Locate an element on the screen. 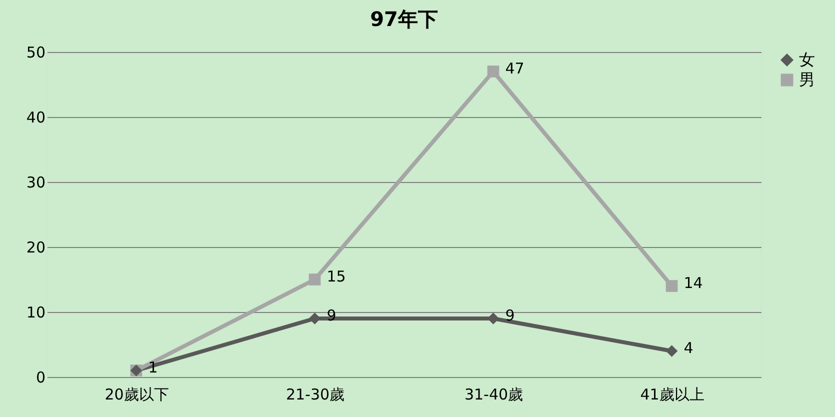 The height and width of the screenshot is (417, 835). data-label: 4 is located at coordinates (689, 348).